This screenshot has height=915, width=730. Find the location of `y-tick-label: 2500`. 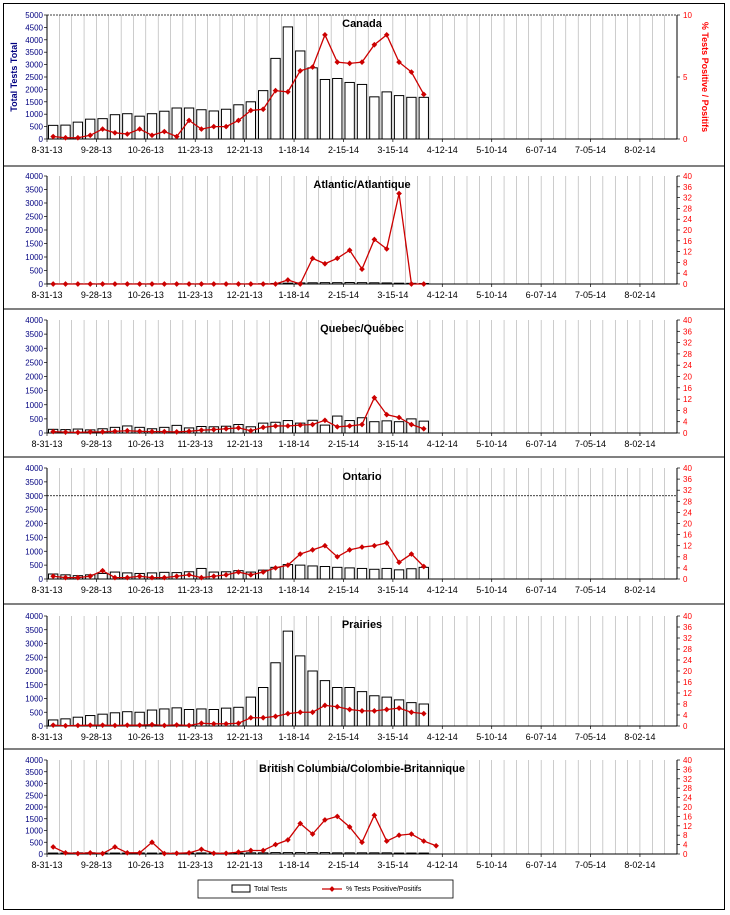

y-tick-label: 2500 is located at coordinates (34, 217).